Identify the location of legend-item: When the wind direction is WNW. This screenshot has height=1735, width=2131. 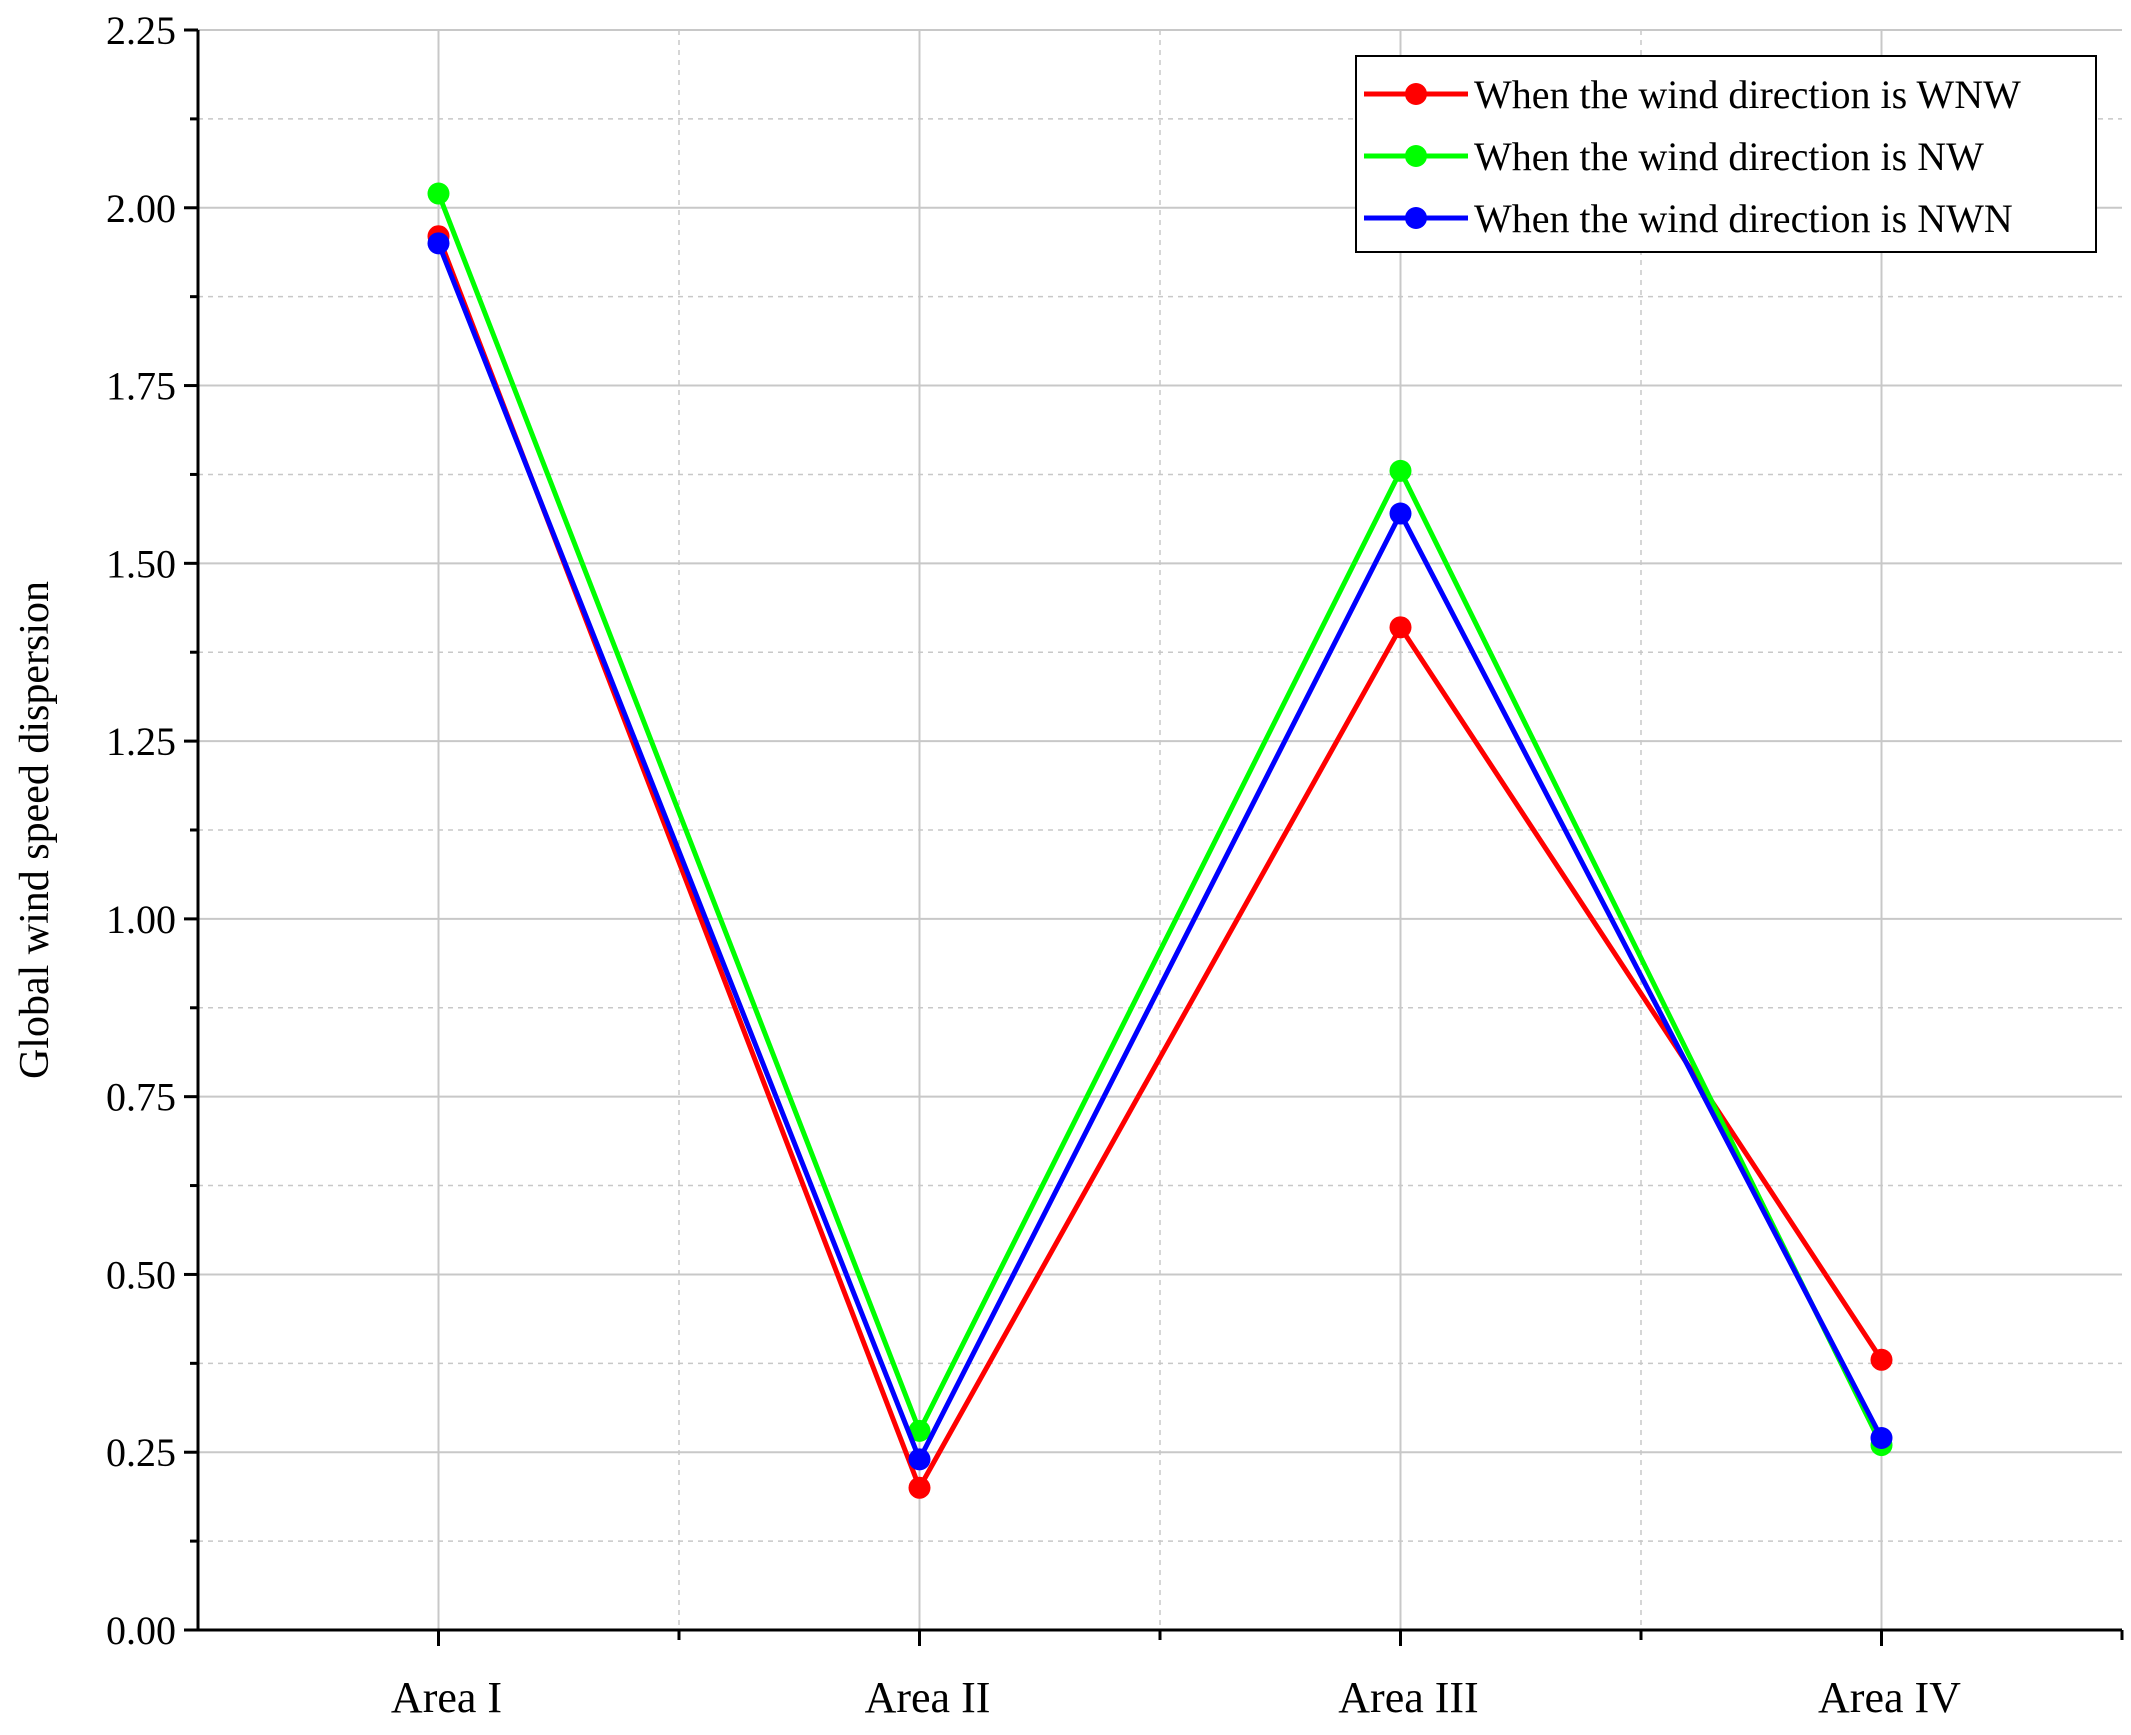
(1692, 94).